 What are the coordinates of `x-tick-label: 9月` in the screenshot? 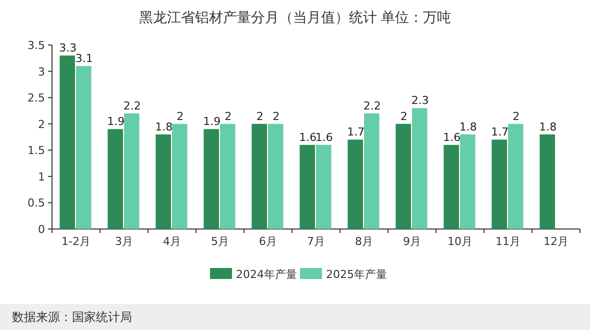 It's located at (412, 241).